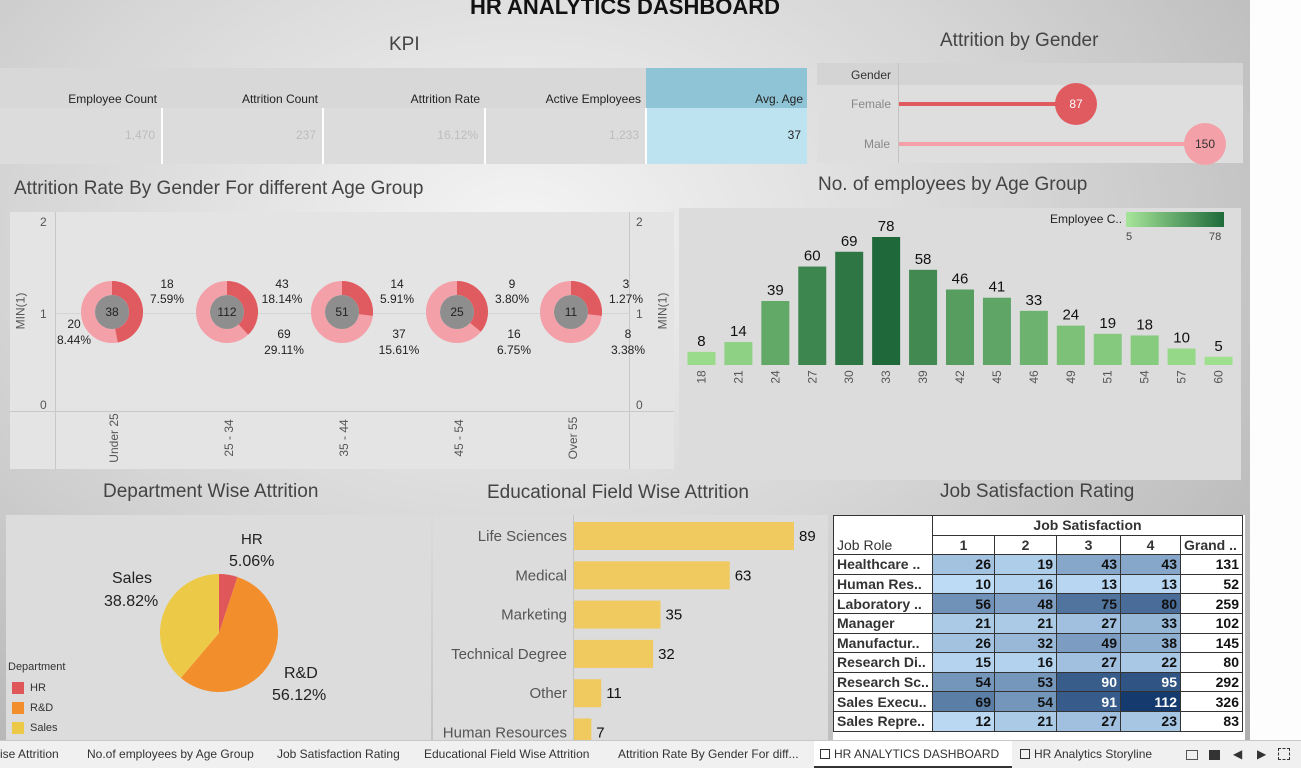 This screenshot has height=768, width=1301. Describe the element at coordinates (1025, 603) in the screenshot. I see `heatmap-cell: 48` at that location.